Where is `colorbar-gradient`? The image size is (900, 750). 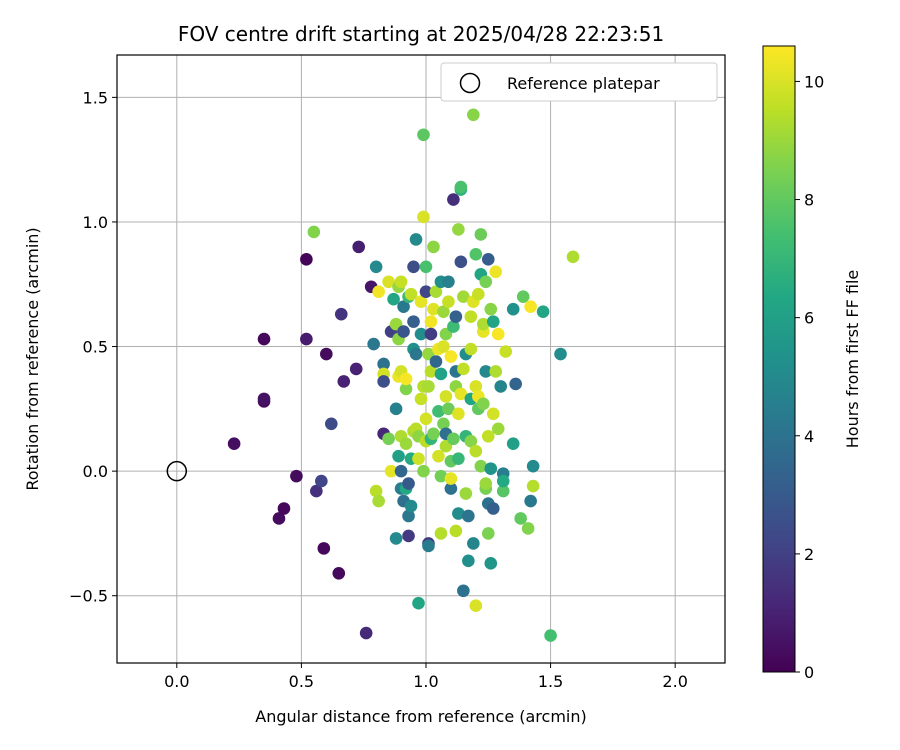
colorbar-gradient is located at coordinates (779, 359).